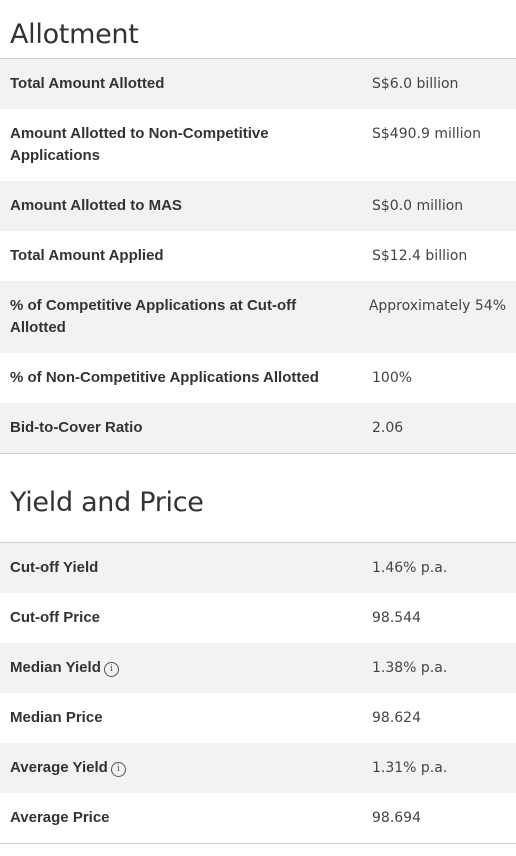 The height and width of the screenshot is (856, 516). I want to click on table-row: Median Yield i 1.38% p.a., so click(258, 668).